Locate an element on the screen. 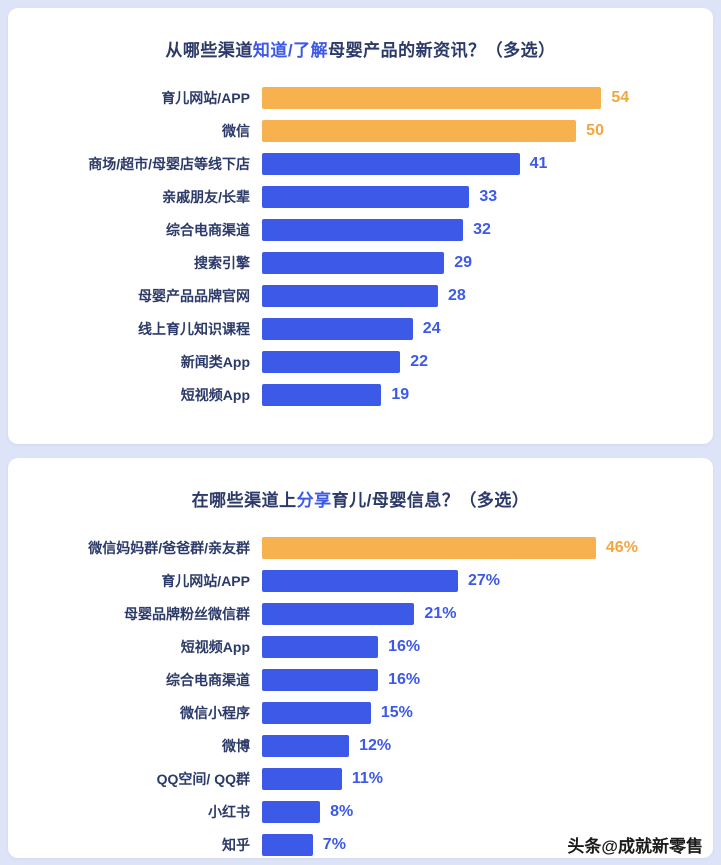  value-label: 50 is located at coordinates (595, 130).